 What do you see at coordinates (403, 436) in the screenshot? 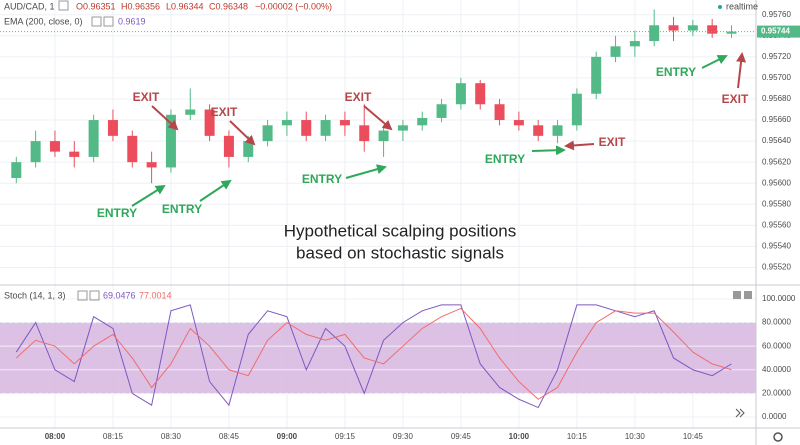
I see `x-tick-label: 09:30` at bounding box center [403, 436].